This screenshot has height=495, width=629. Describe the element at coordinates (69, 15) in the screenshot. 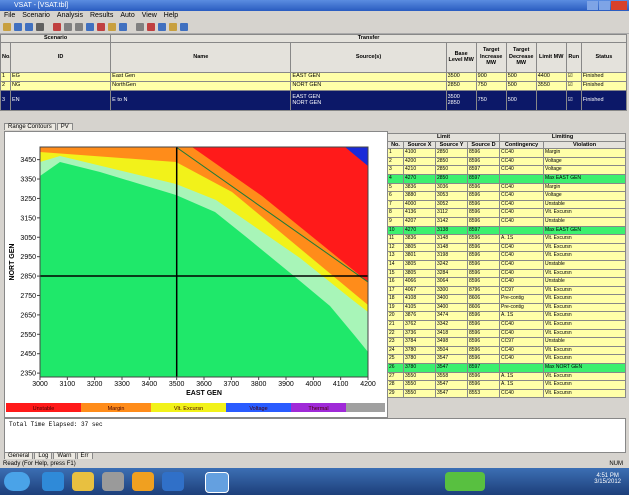

I see `menu-item: Analysis` at that location.